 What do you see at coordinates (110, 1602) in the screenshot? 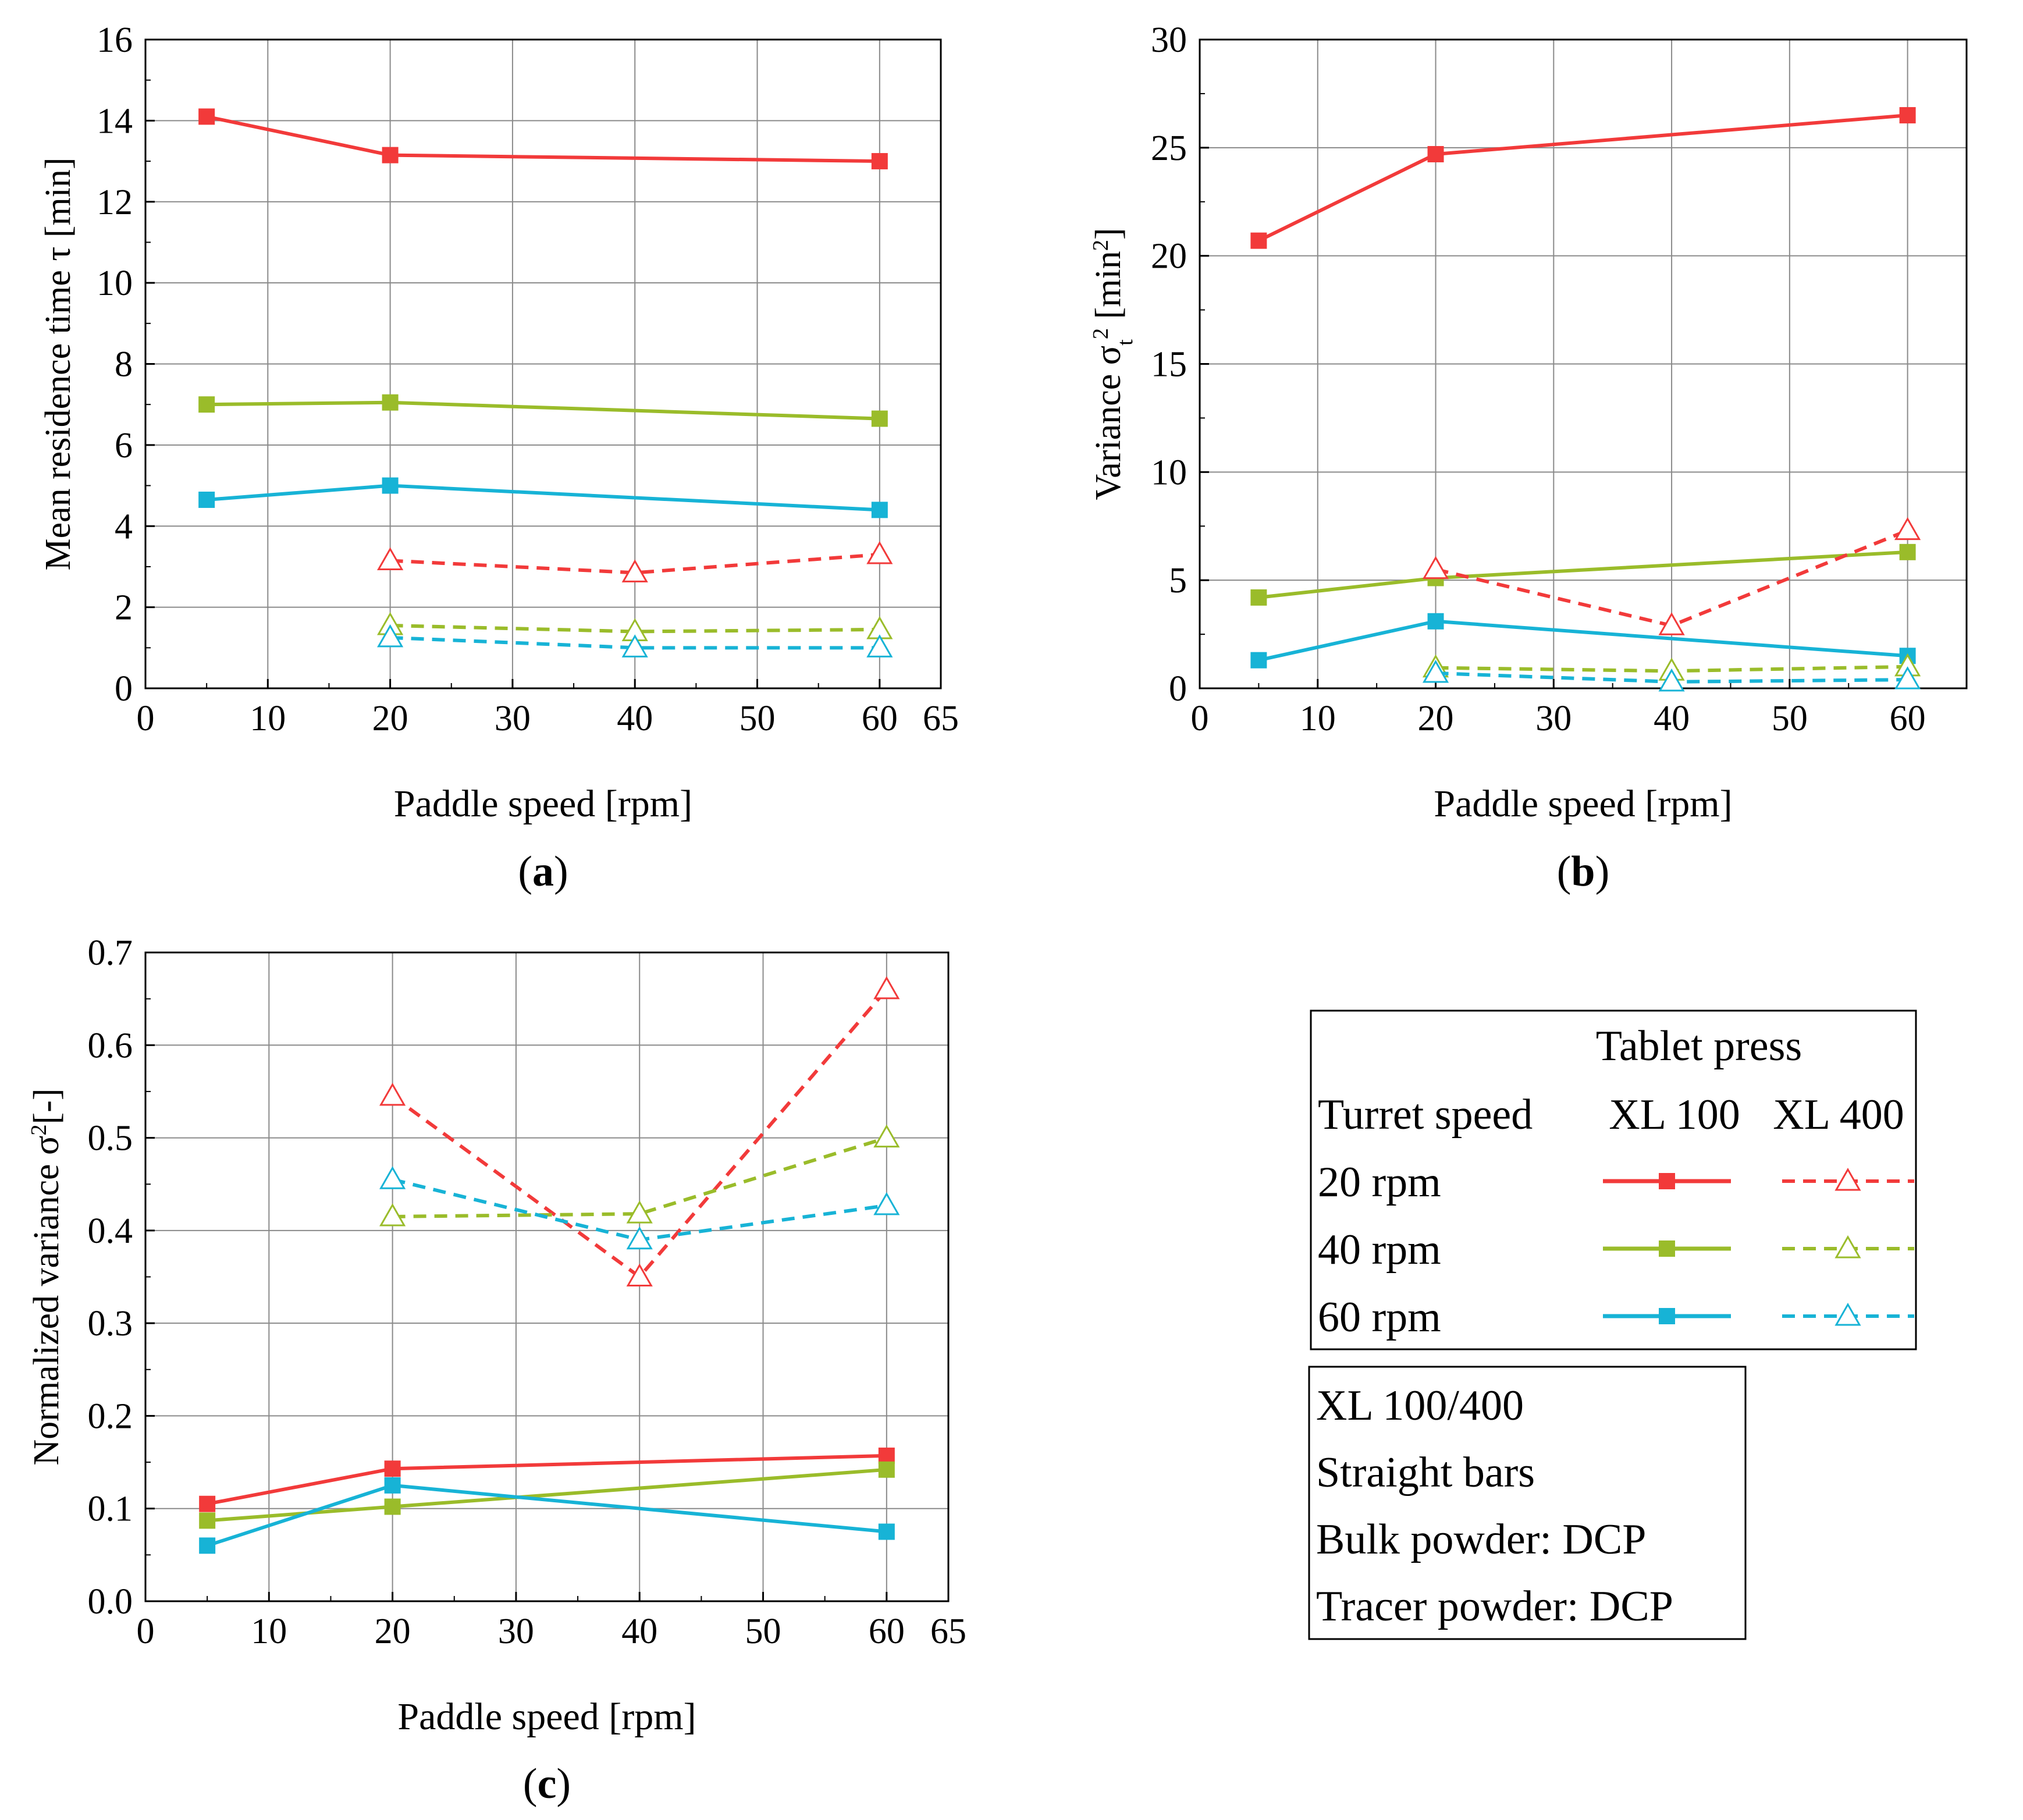
I see `y-tick-label: 0.0` at bounding box center [110, 1602].